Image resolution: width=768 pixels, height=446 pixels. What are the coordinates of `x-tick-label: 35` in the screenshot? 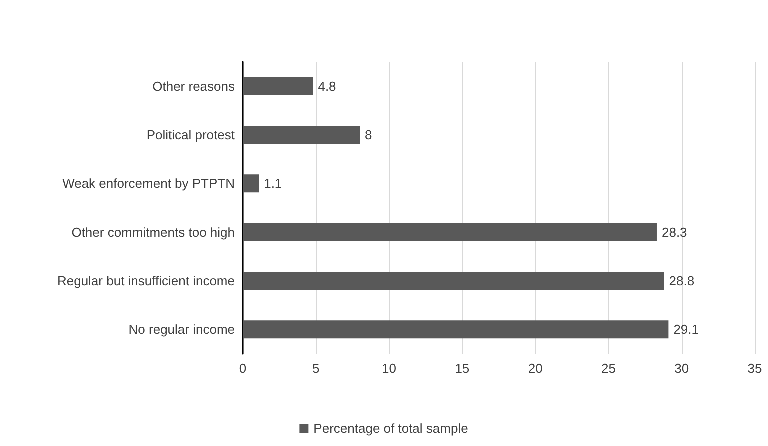 It's located at (755, 368).